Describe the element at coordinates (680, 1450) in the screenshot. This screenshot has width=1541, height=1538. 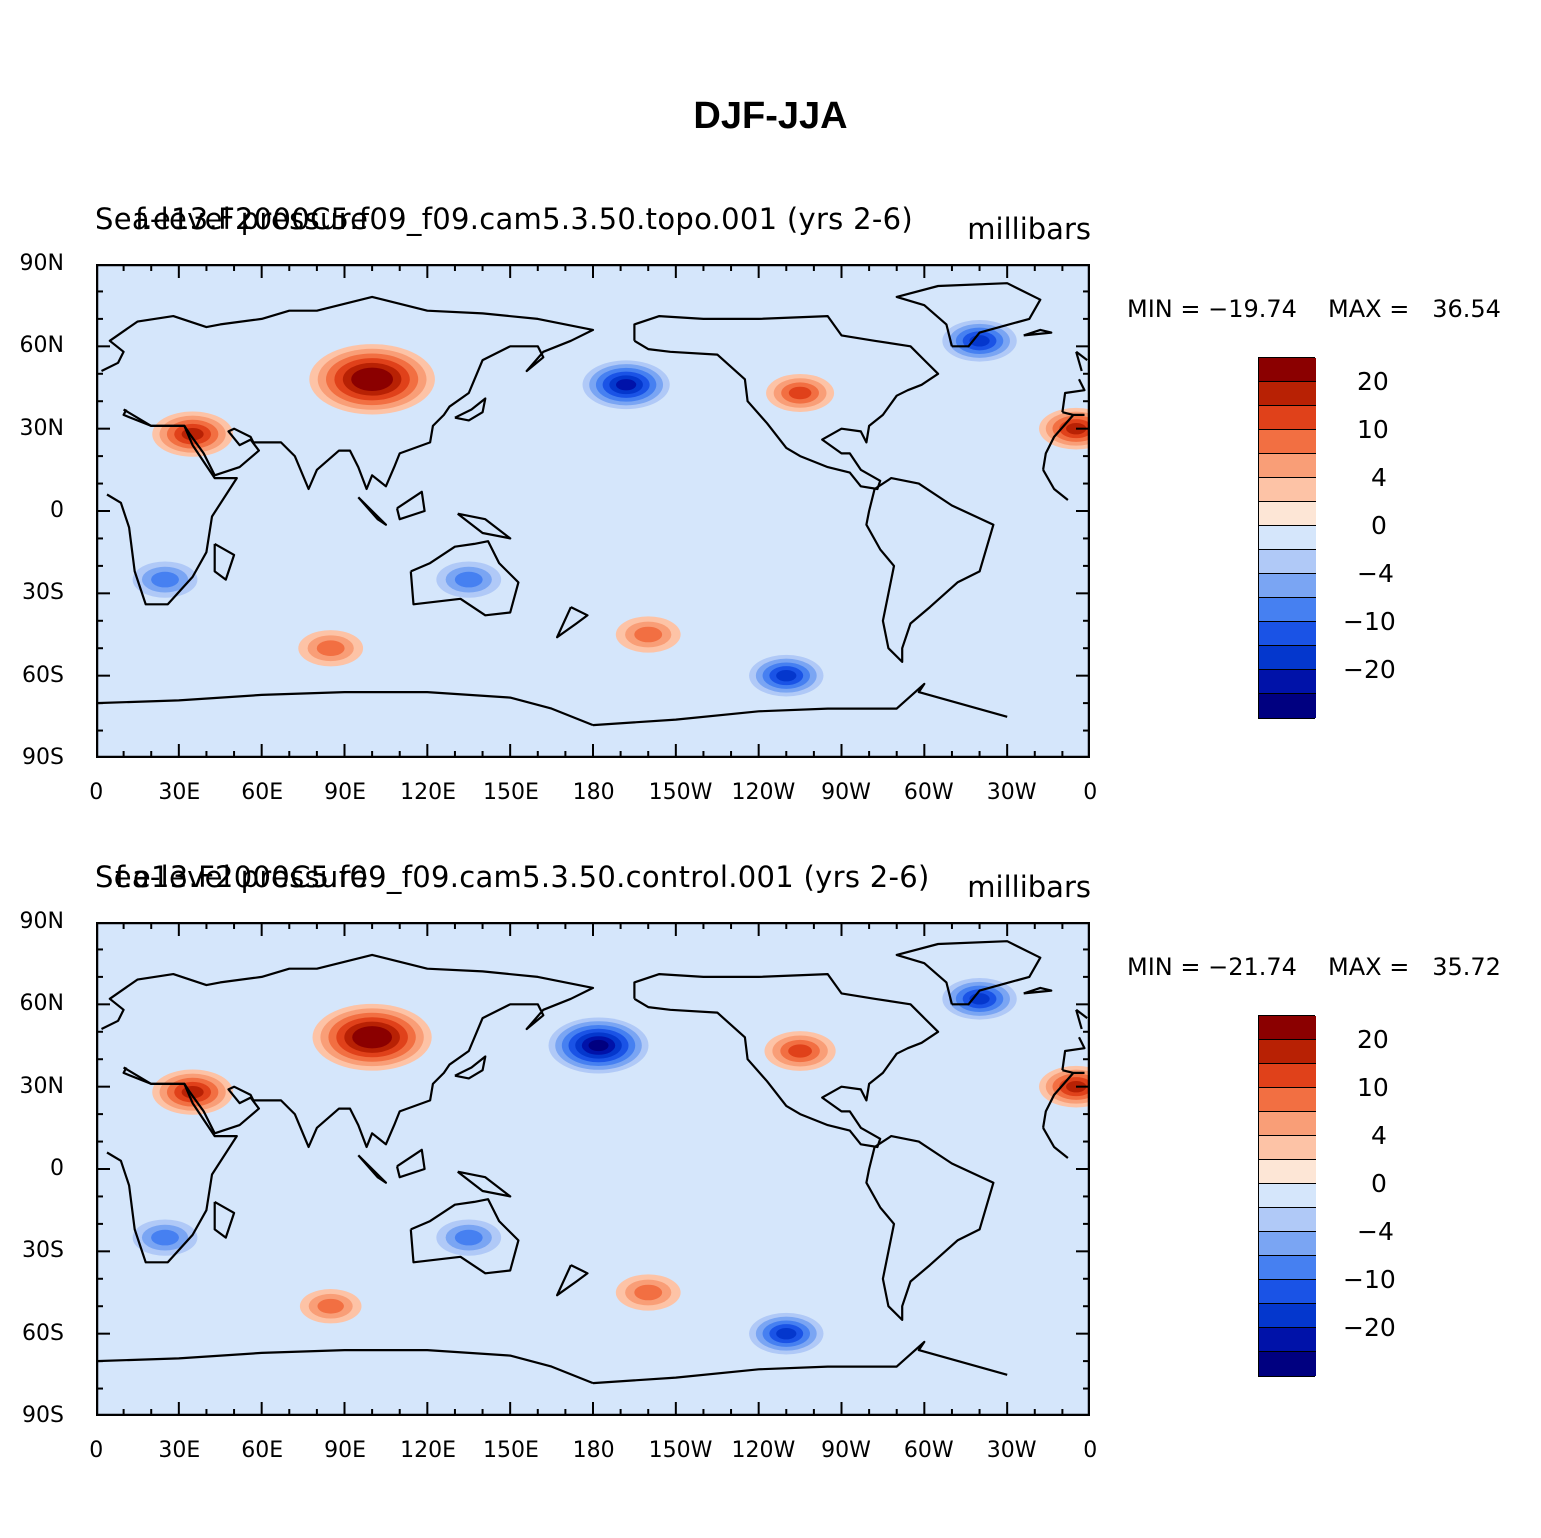
I see `x-tick-label: 150W` at that location.